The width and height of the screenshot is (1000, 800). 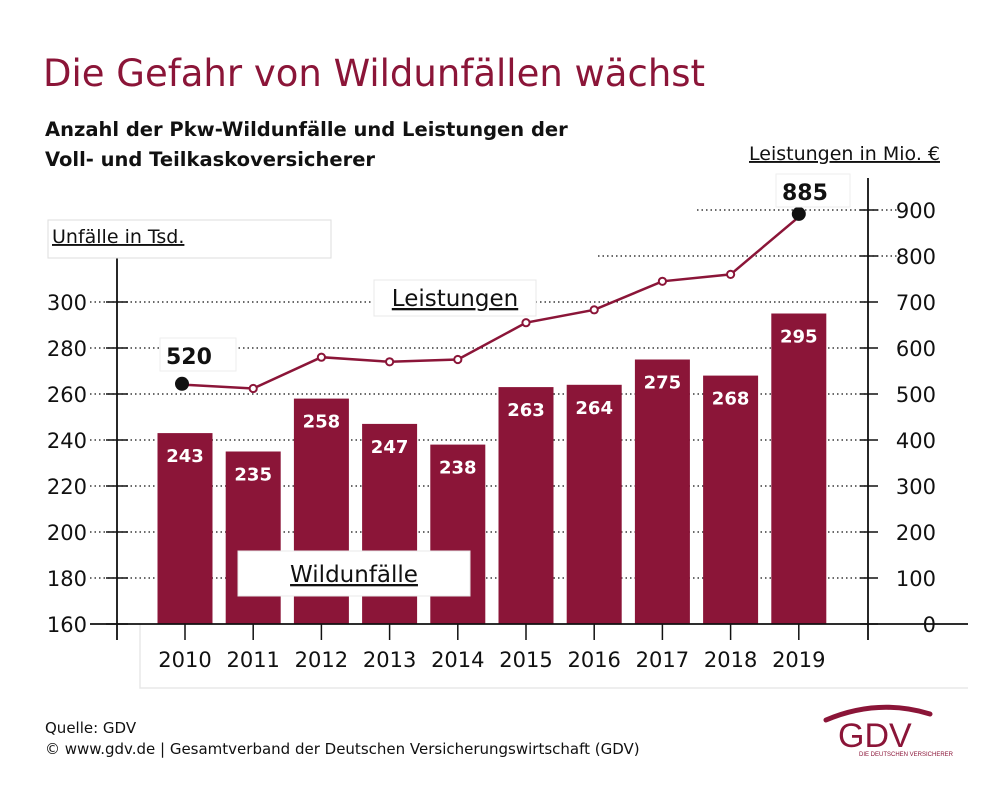 What do you see at coordinates (67, 487) in the screenshot?
I see `left-tick-label: 220` at bounding box center [67, 487].